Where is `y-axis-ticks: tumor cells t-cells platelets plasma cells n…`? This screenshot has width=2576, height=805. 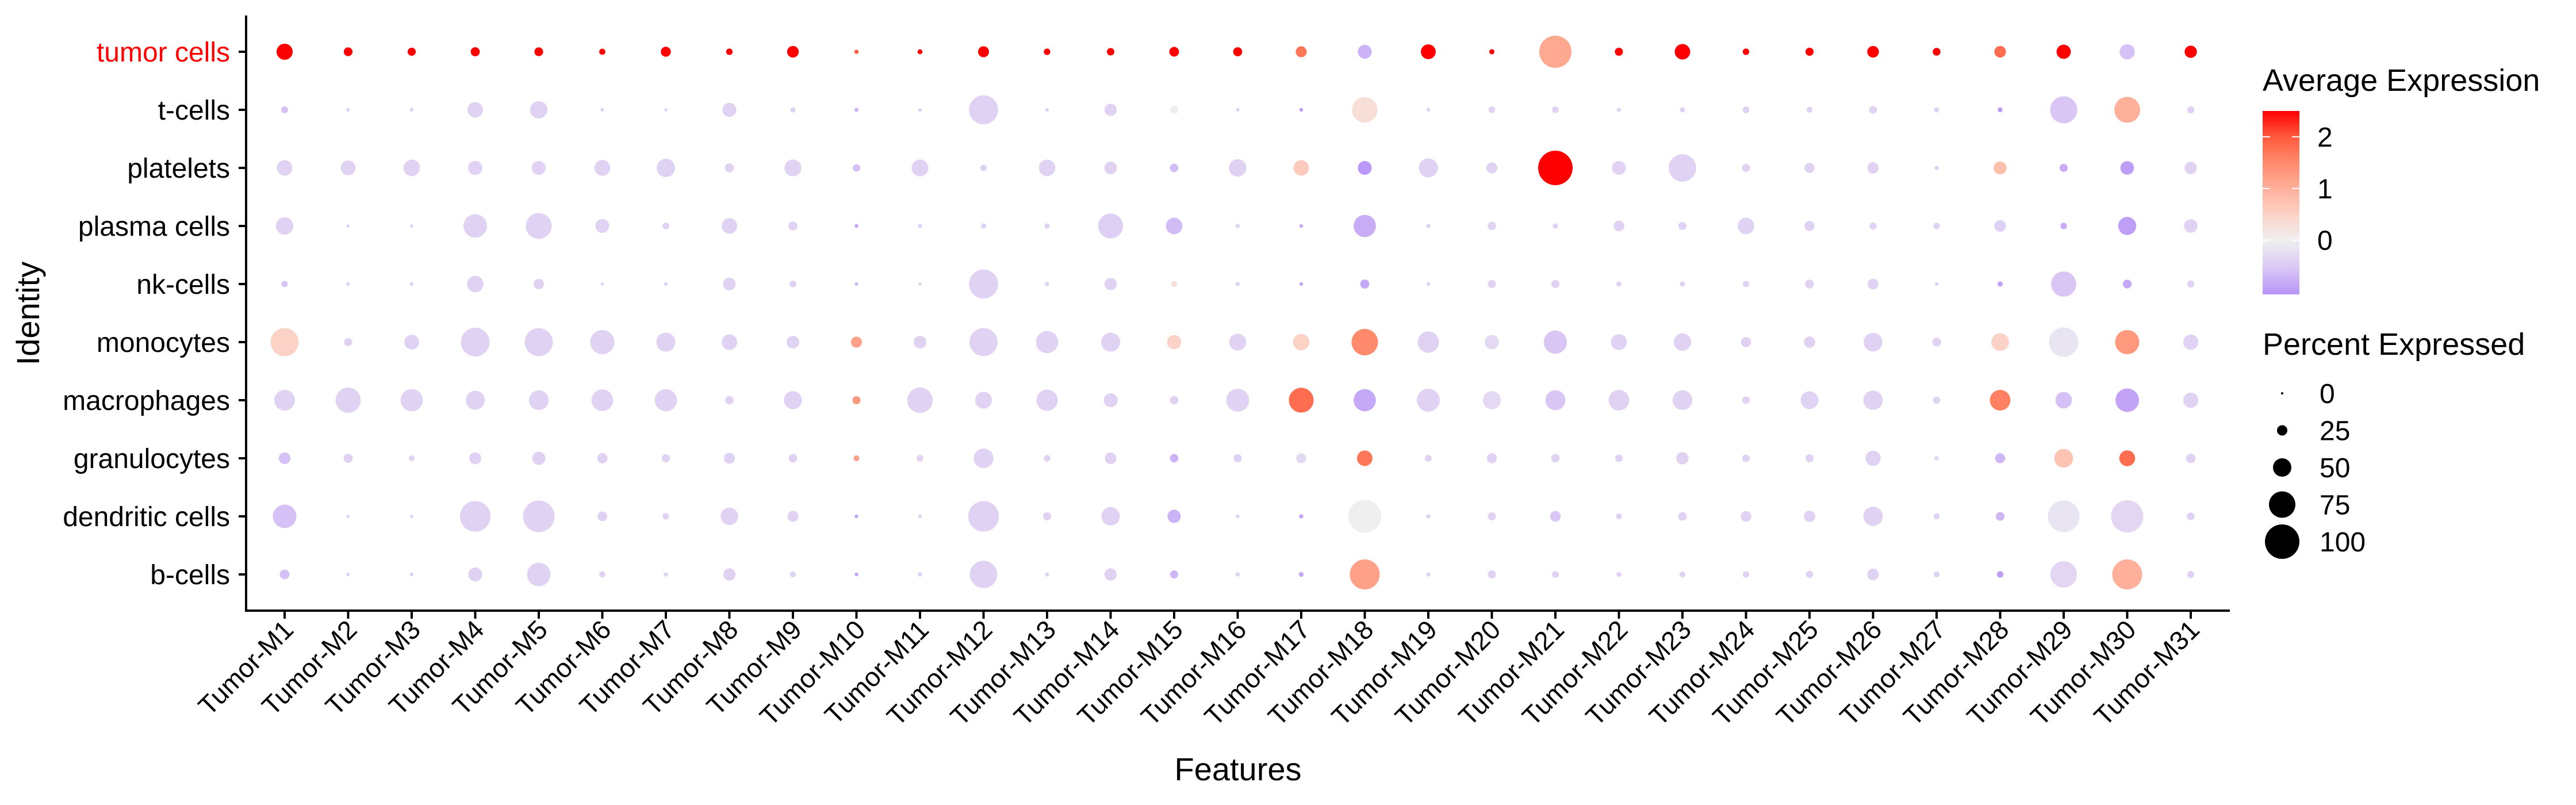
y-axis-ticks: tumor cells t-cells platelets plasma cells n… is located at coordinates (154, 314).